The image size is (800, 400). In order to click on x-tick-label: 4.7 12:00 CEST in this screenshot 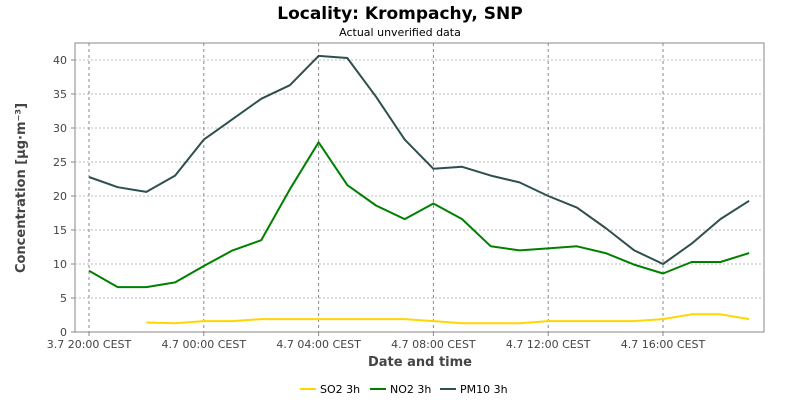, I will do `click(548, 344)`.